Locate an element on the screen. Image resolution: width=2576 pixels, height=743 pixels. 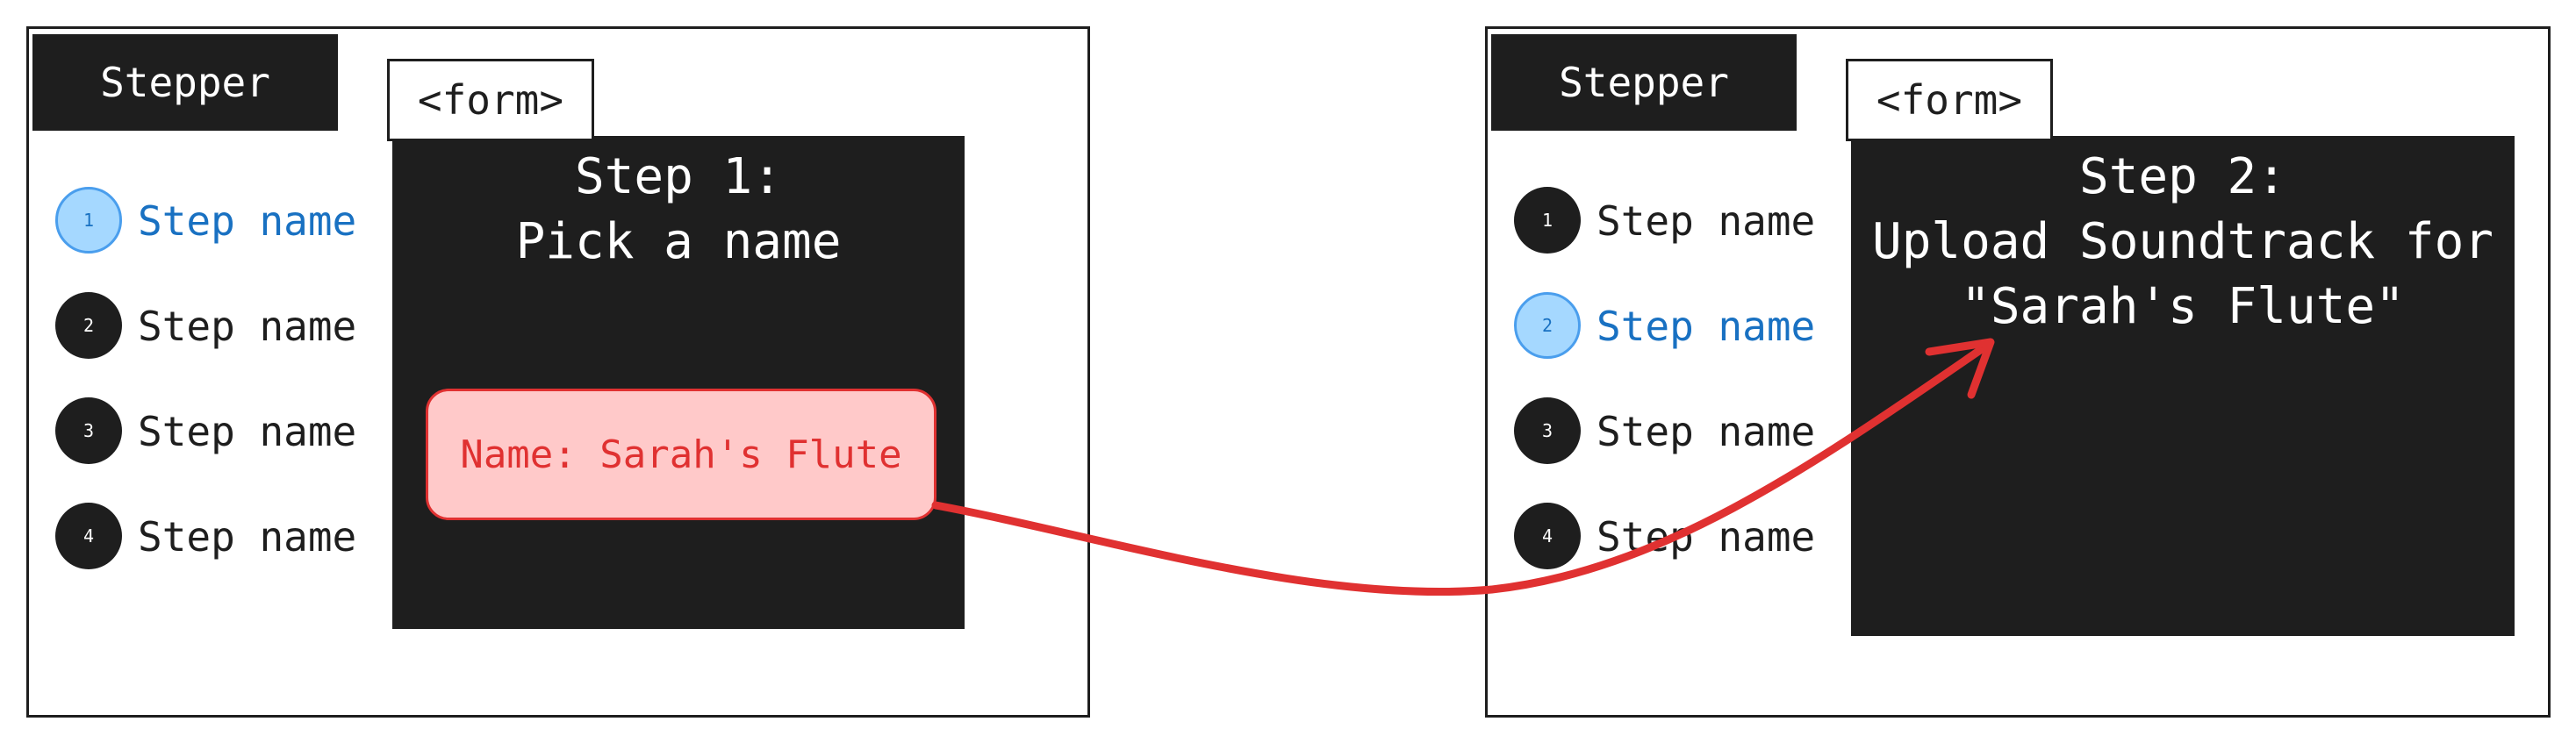
form-title-line: Step 1: is located at coordinates (678, 176).